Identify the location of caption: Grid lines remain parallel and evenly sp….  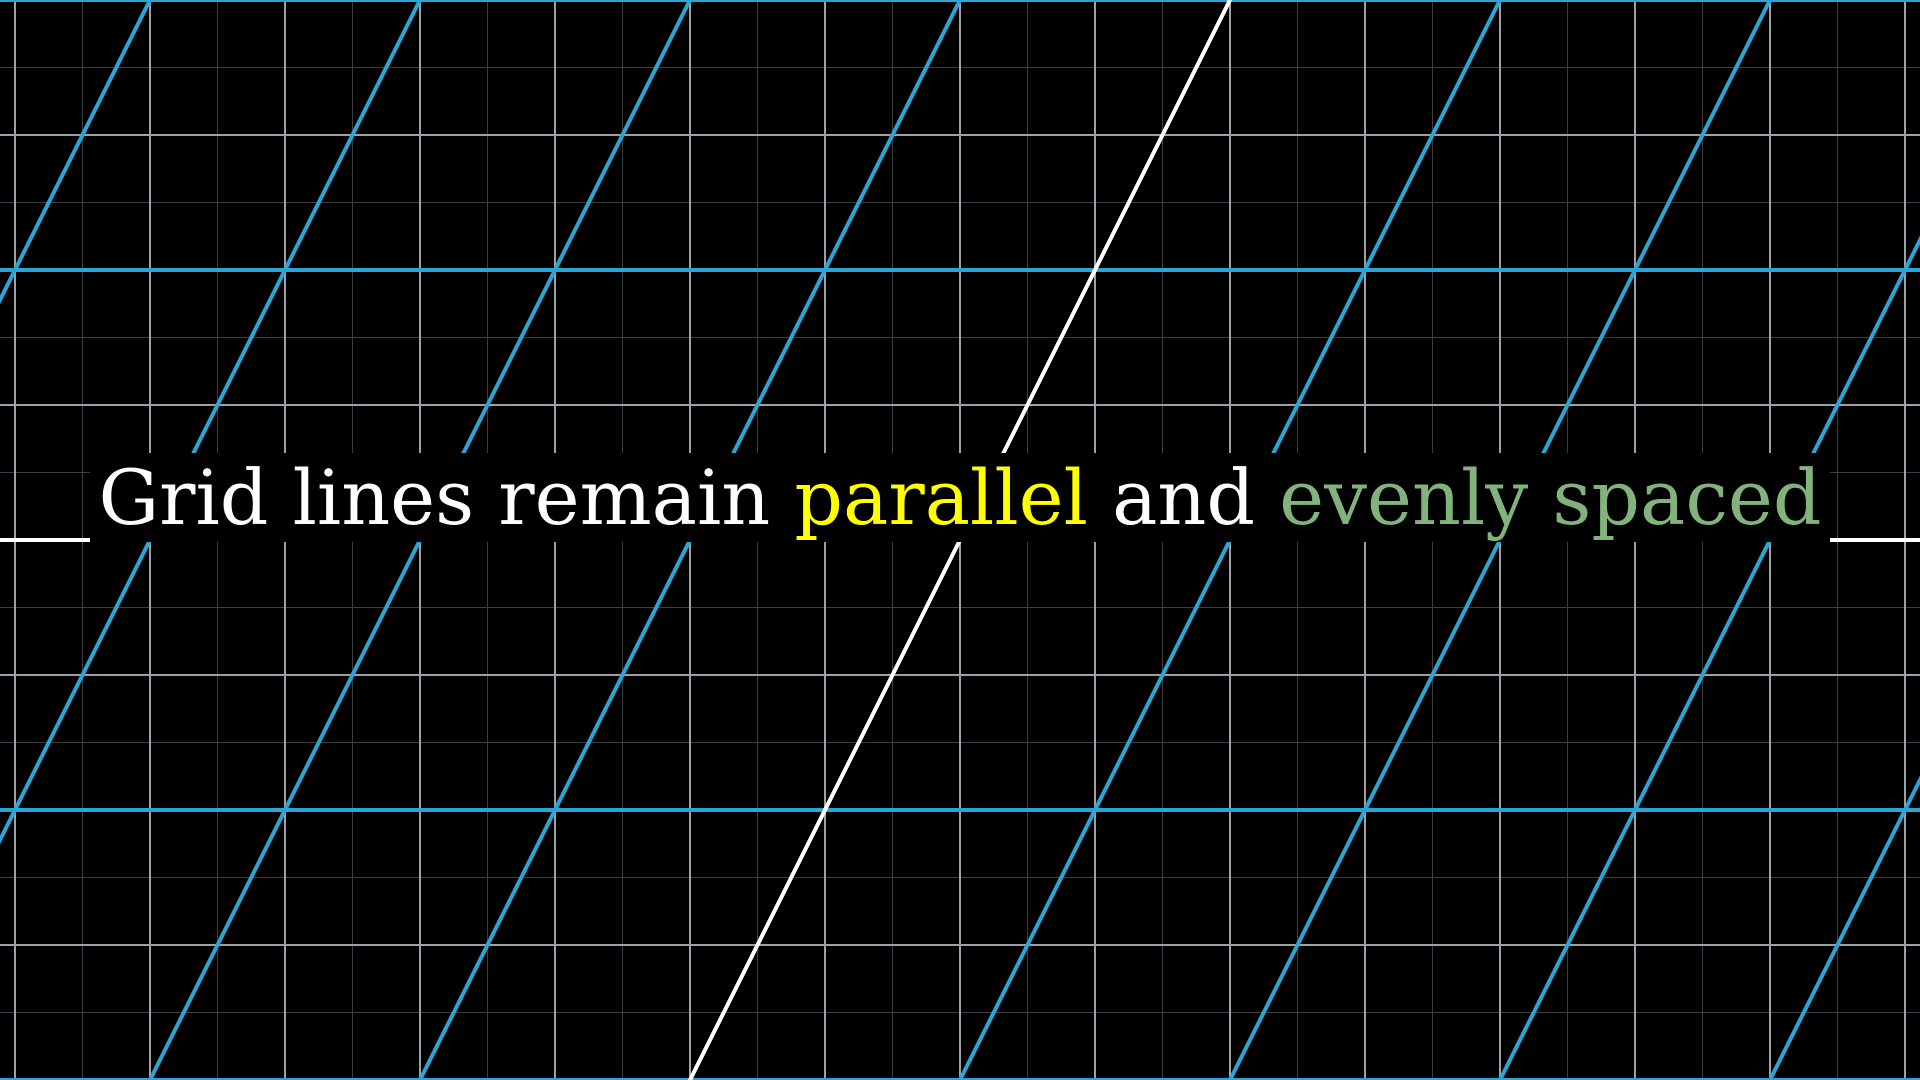
(960, 498).